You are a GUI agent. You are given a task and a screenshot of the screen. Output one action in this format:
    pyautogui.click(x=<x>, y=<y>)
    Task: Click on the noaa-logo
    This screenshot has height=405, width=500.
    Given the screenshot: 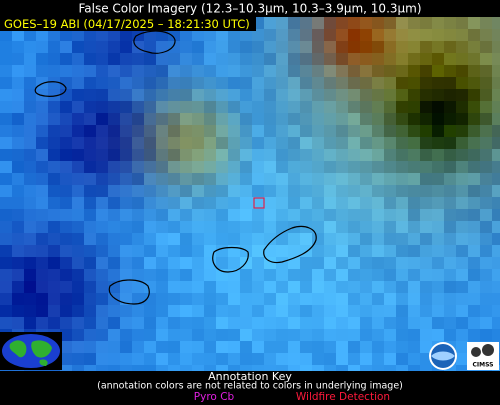 What is the action you would take?
    pyautogui.click(x=443, y=356)
    